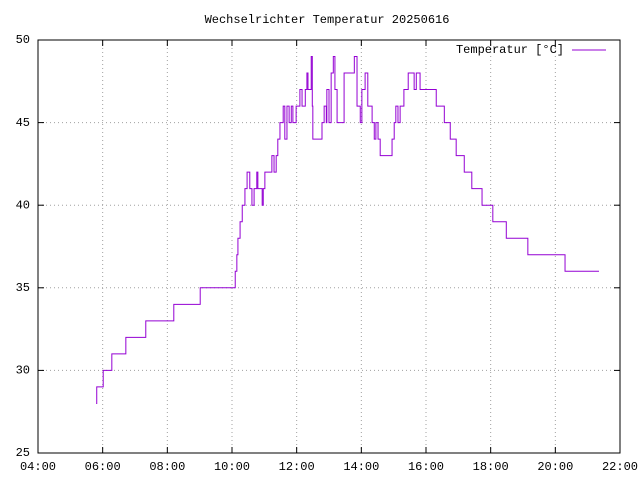 This screenshot has width=640, height=480. What do you see at coordinates (510, 50) in the screenshot?
I see `legend-label: Temperatur [°C]` at bounding box center [510, 50].